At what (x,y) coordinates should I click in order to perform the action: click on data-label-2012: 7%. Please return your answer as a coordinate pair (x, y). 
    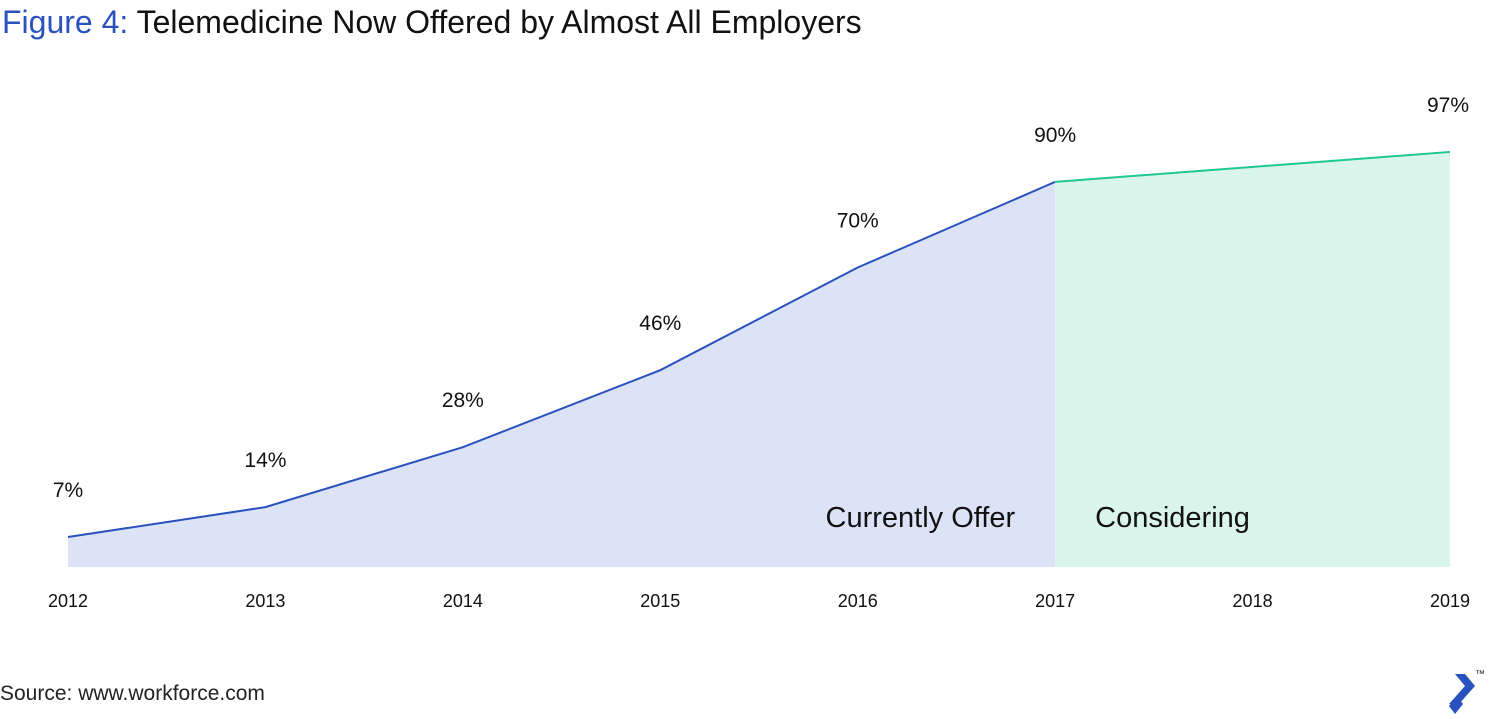
    Looking at the image, I should click on (68, 490).